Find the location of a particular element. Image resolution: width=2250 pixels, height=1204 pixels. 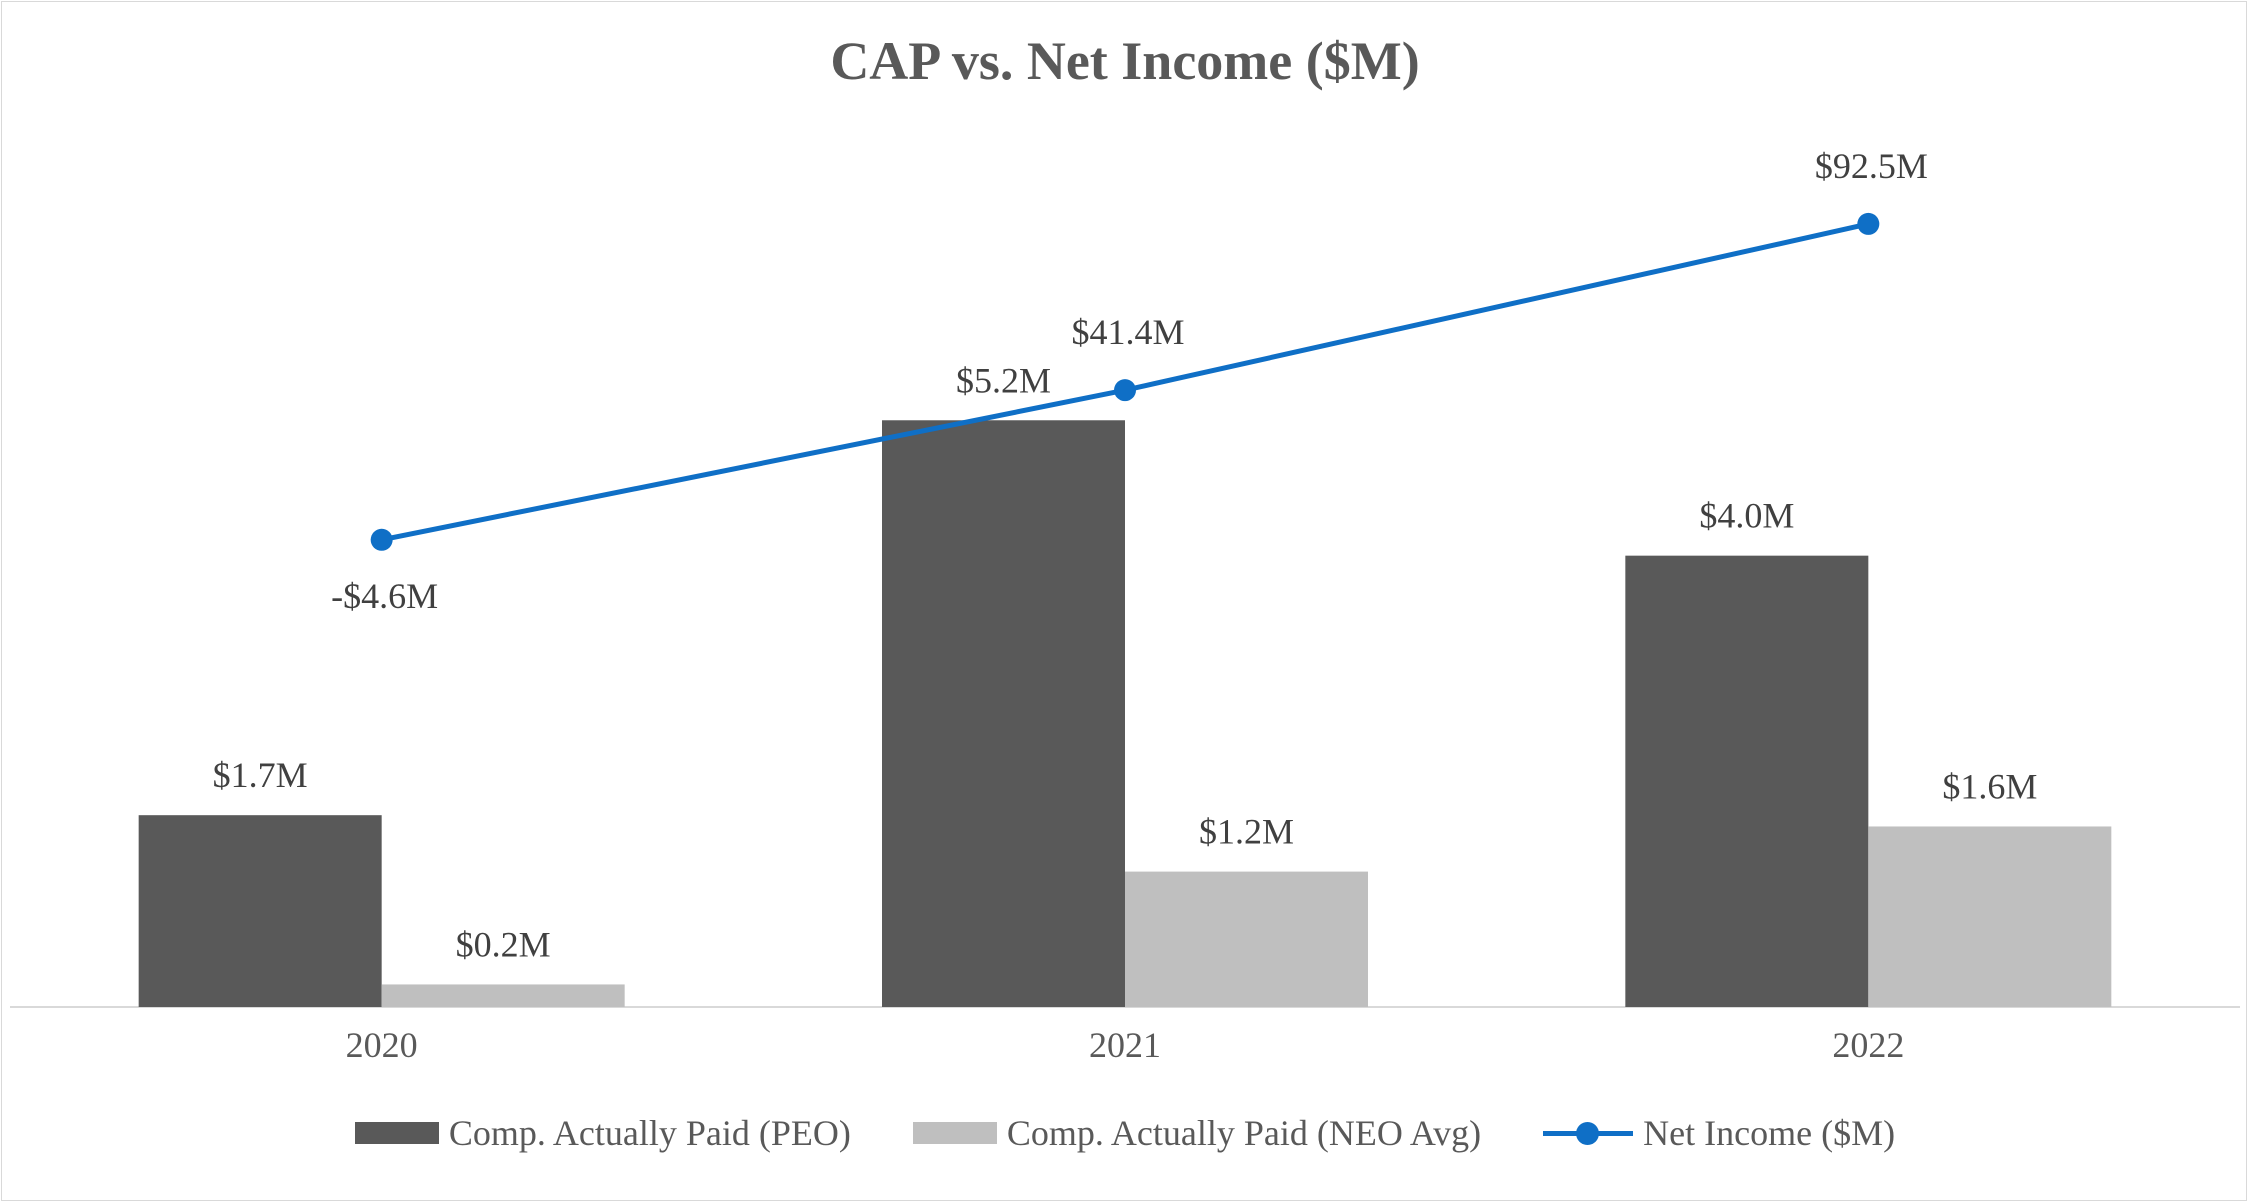

x-tick-label-2022: 2022 is located at coordinates (1868, 1045).